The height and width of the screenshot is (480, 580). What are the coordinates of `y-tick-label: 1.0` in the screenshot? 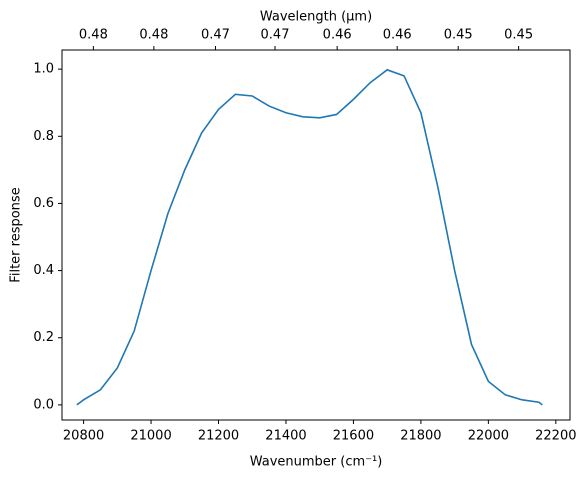 It's located at (43, 69).